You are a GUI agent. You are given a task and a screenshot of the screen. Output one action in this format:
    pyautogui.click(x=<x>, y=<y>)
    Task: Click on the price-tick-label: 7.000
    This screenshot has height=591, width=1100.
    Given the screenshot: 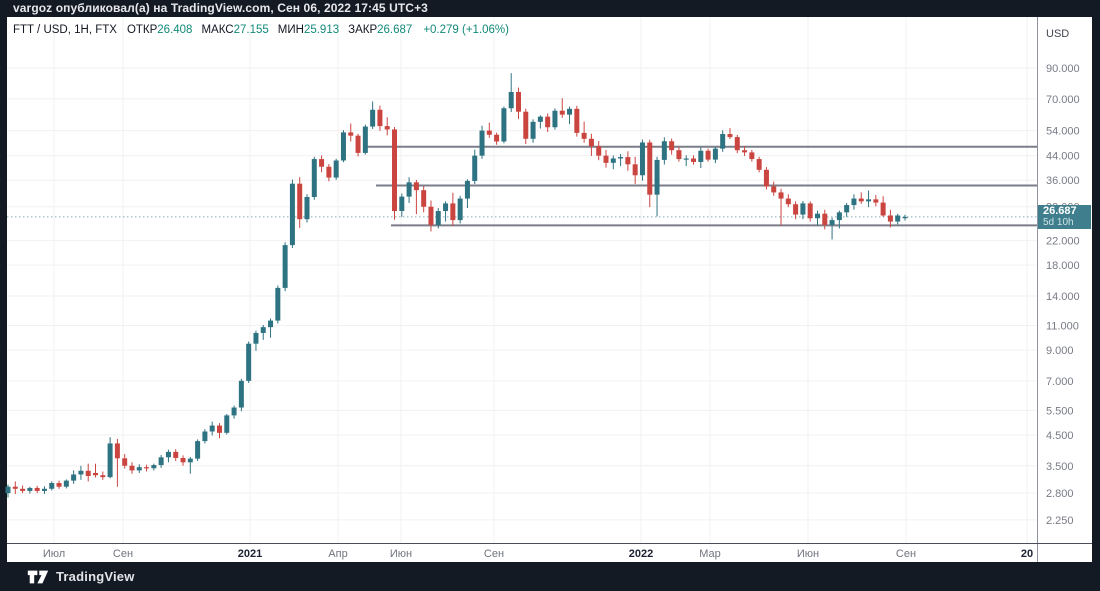 What is the action you would take?
    pyautogui.click(x=1060, y=382)
    